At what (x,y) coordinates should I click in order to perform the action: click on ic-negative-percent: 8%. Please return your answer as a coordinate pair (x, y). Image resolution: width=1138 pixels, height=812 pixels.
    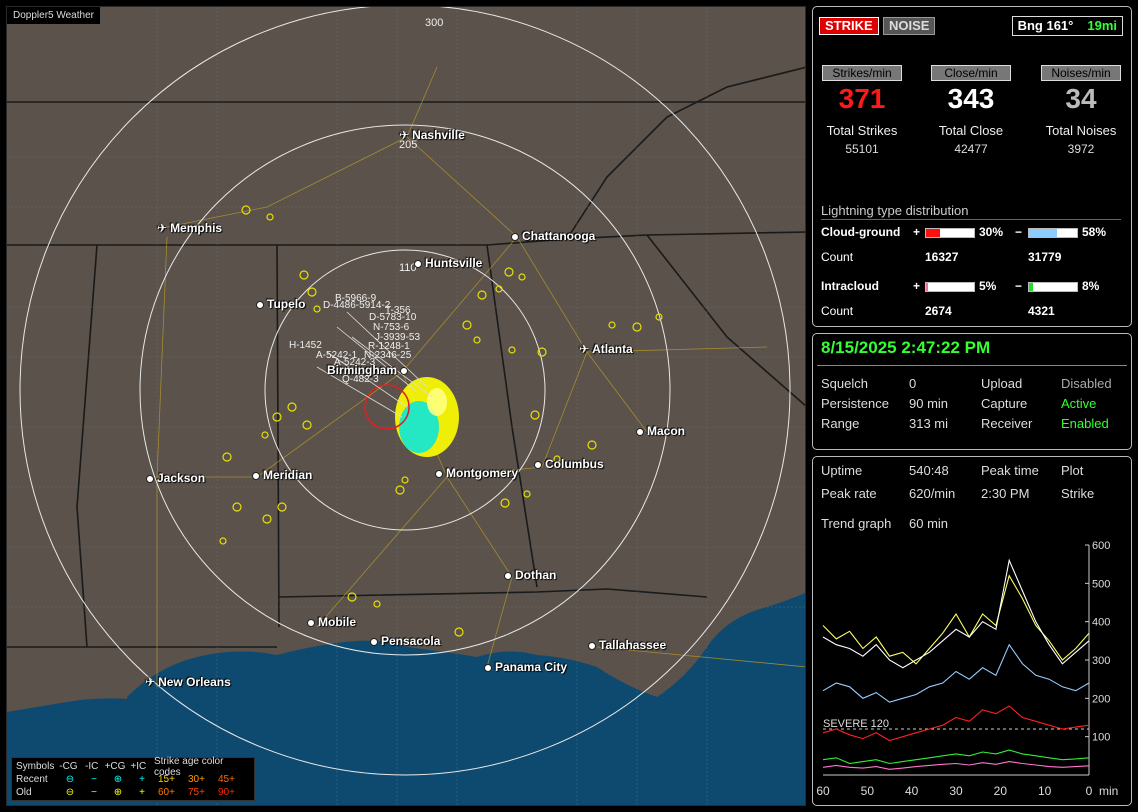
    Looking at the image, I should click on (1091, 286).